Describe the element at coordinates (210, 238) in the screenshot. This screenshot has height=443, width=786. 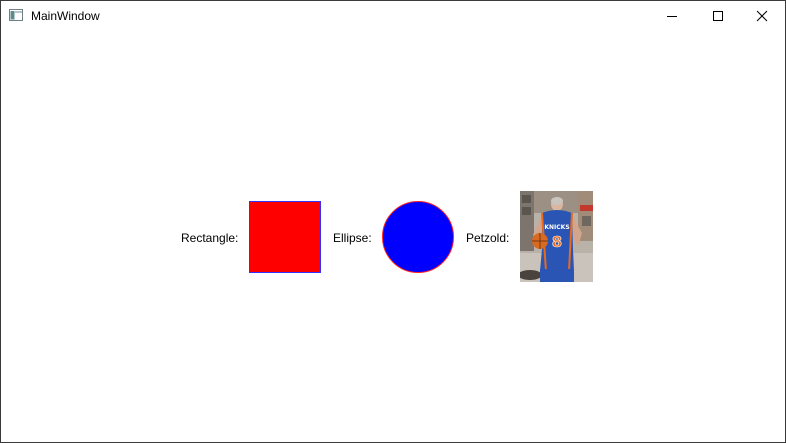
I see `rectangle-label: Rectangle:` at that location.